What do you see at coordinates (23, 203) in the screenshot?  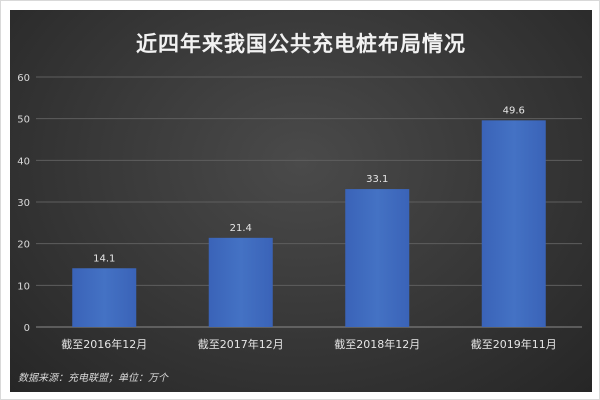 I see `y-tick-label: 30` at bounding box center [23, 203].